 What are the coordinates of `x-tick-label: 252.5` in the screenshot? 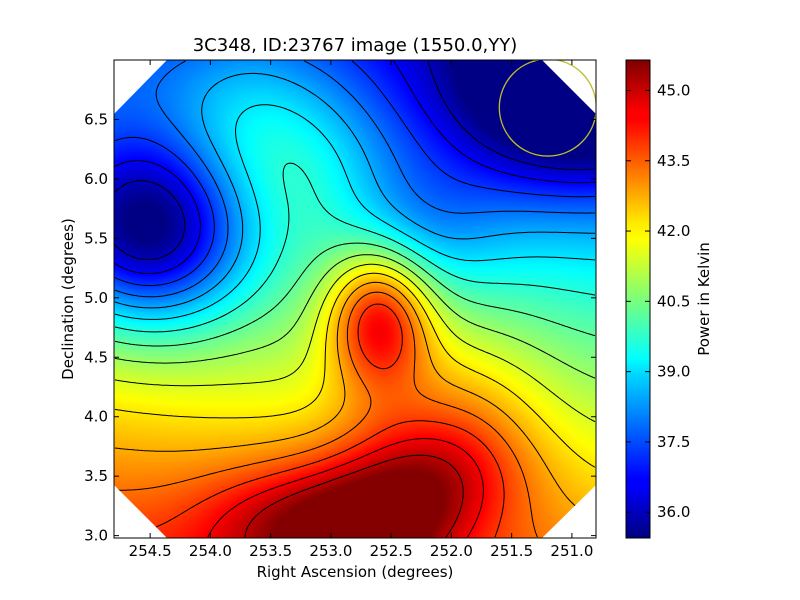 It's located at (391, 551).